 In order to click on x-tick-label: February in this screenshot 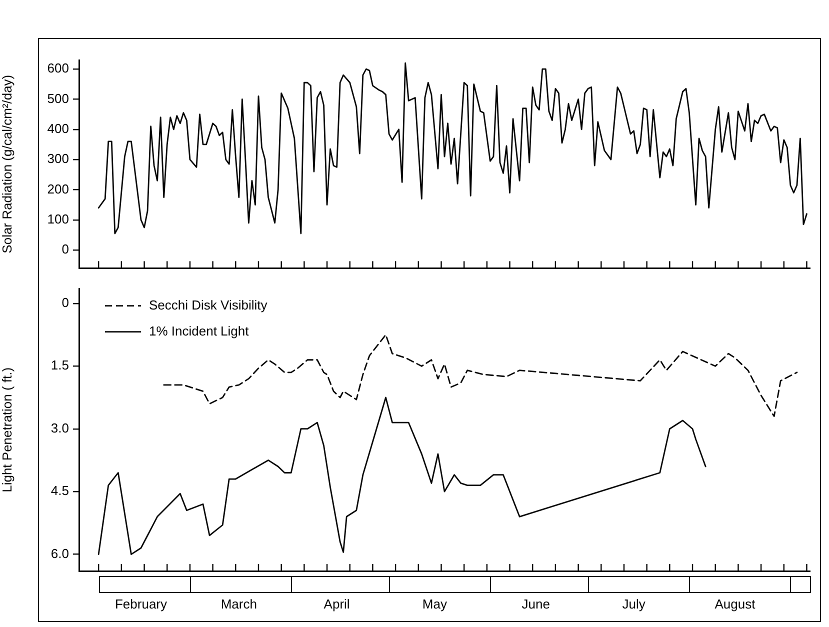, I will do `click(141, 604)`.